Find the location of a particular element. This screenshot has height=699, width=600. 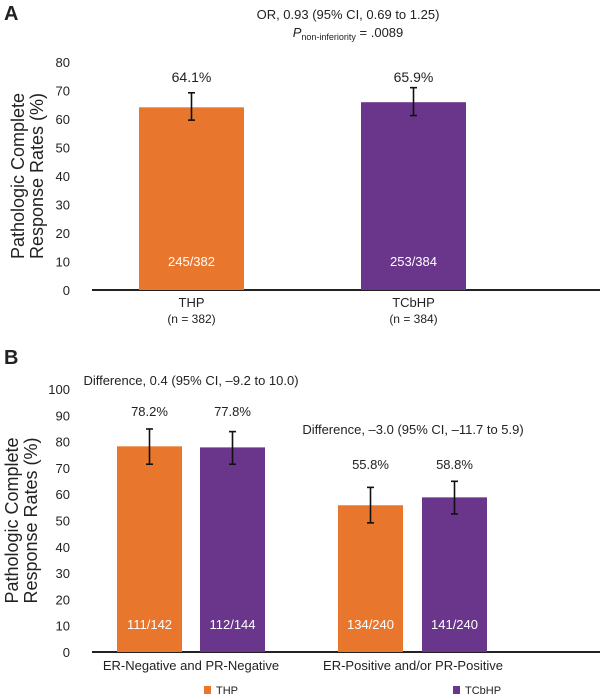

value-label: 55.8% is located at coordinates (370, 464).